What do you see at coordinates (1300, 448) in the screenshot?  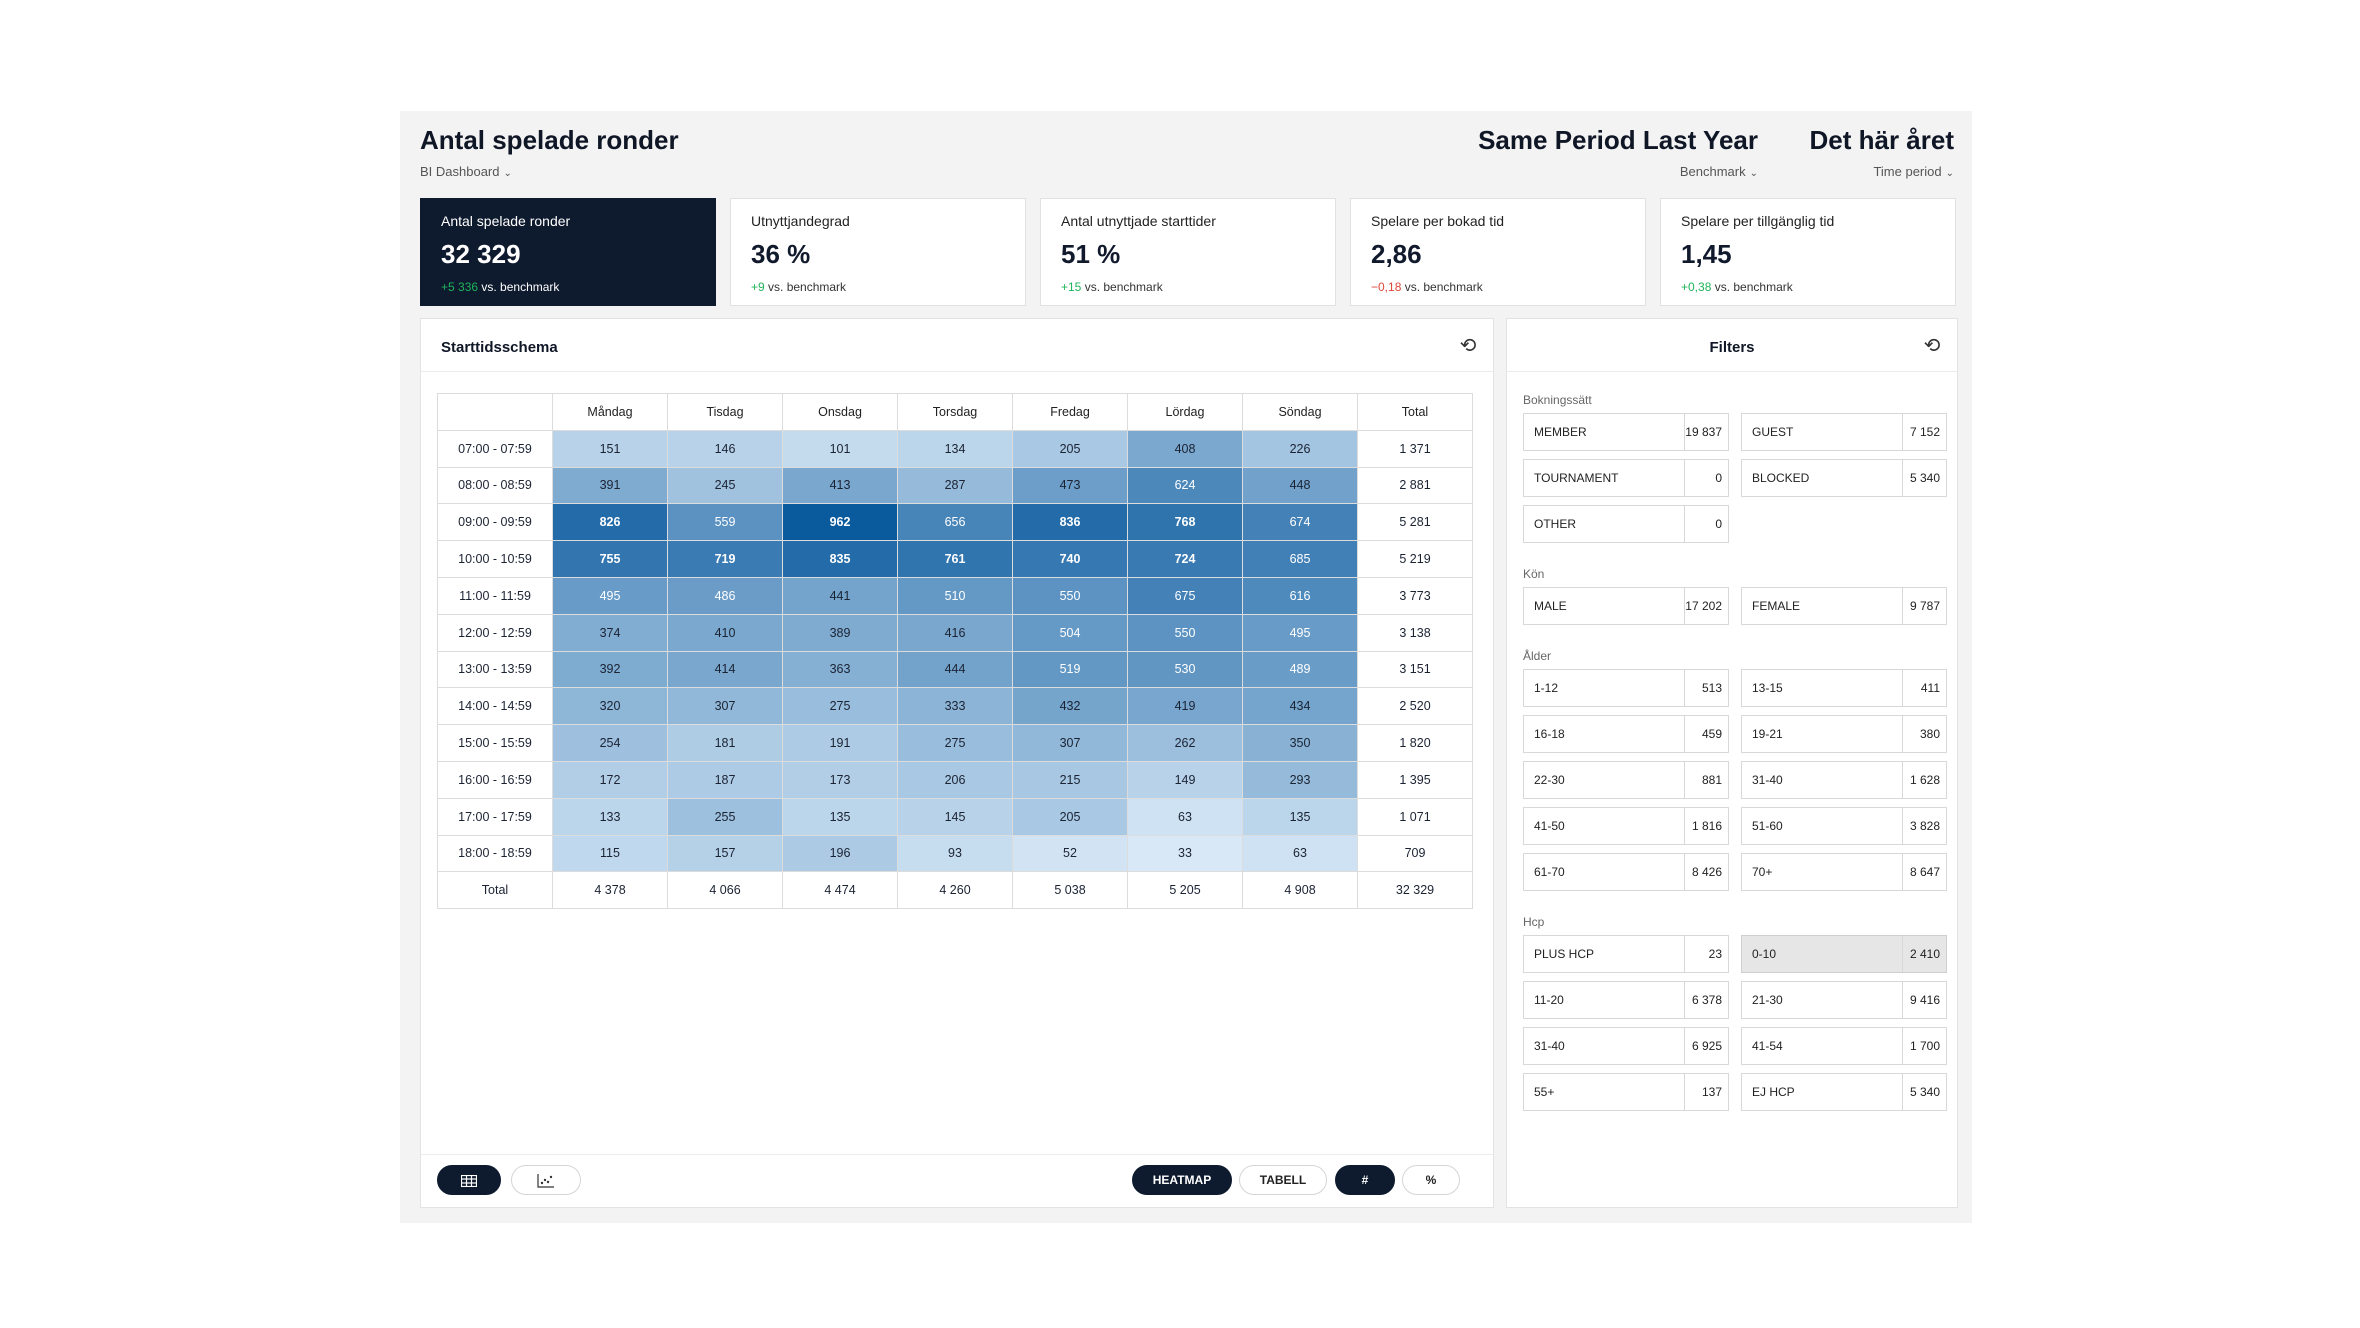 I see `heatmap-cell: 226` at bounding box center [1300, 448].